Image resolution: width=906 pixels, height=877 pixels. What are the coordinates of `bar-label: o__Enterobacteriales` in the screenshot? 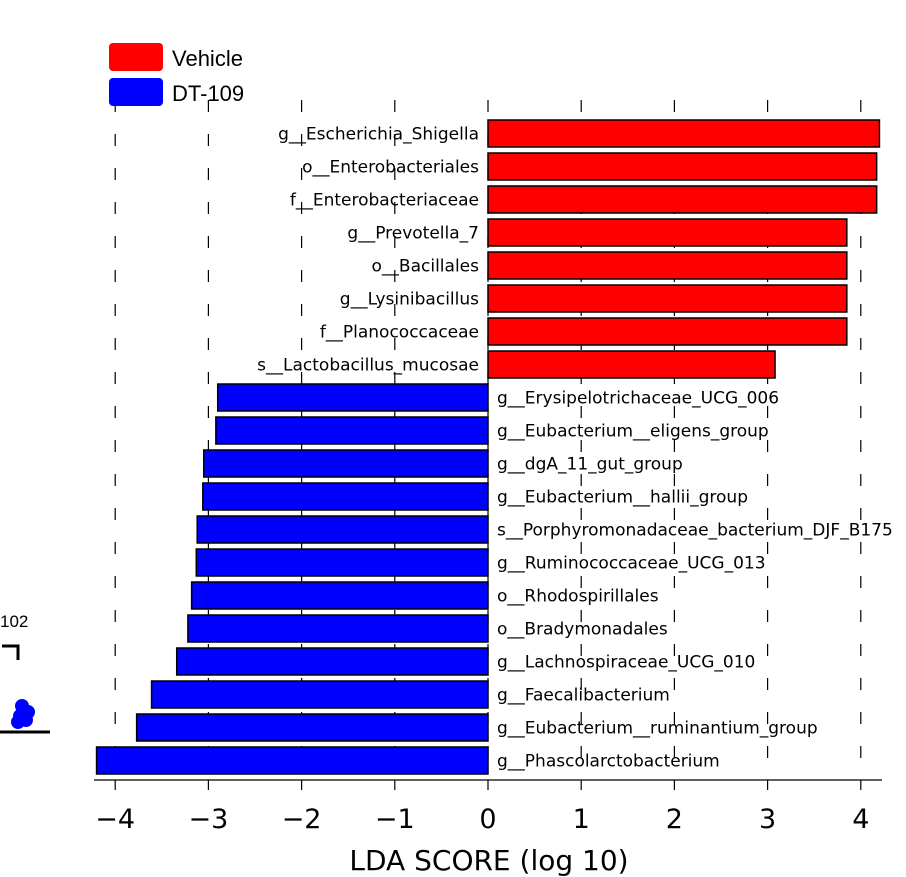 It's located at (390, 168).